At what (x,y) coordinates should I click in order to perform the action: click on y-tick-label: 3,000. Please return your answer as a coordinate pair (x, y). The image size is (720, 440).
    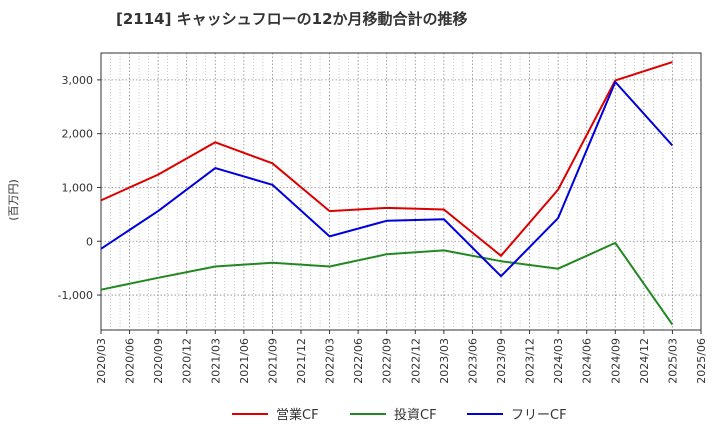
    Looking at the image, I should click on (78, 80).